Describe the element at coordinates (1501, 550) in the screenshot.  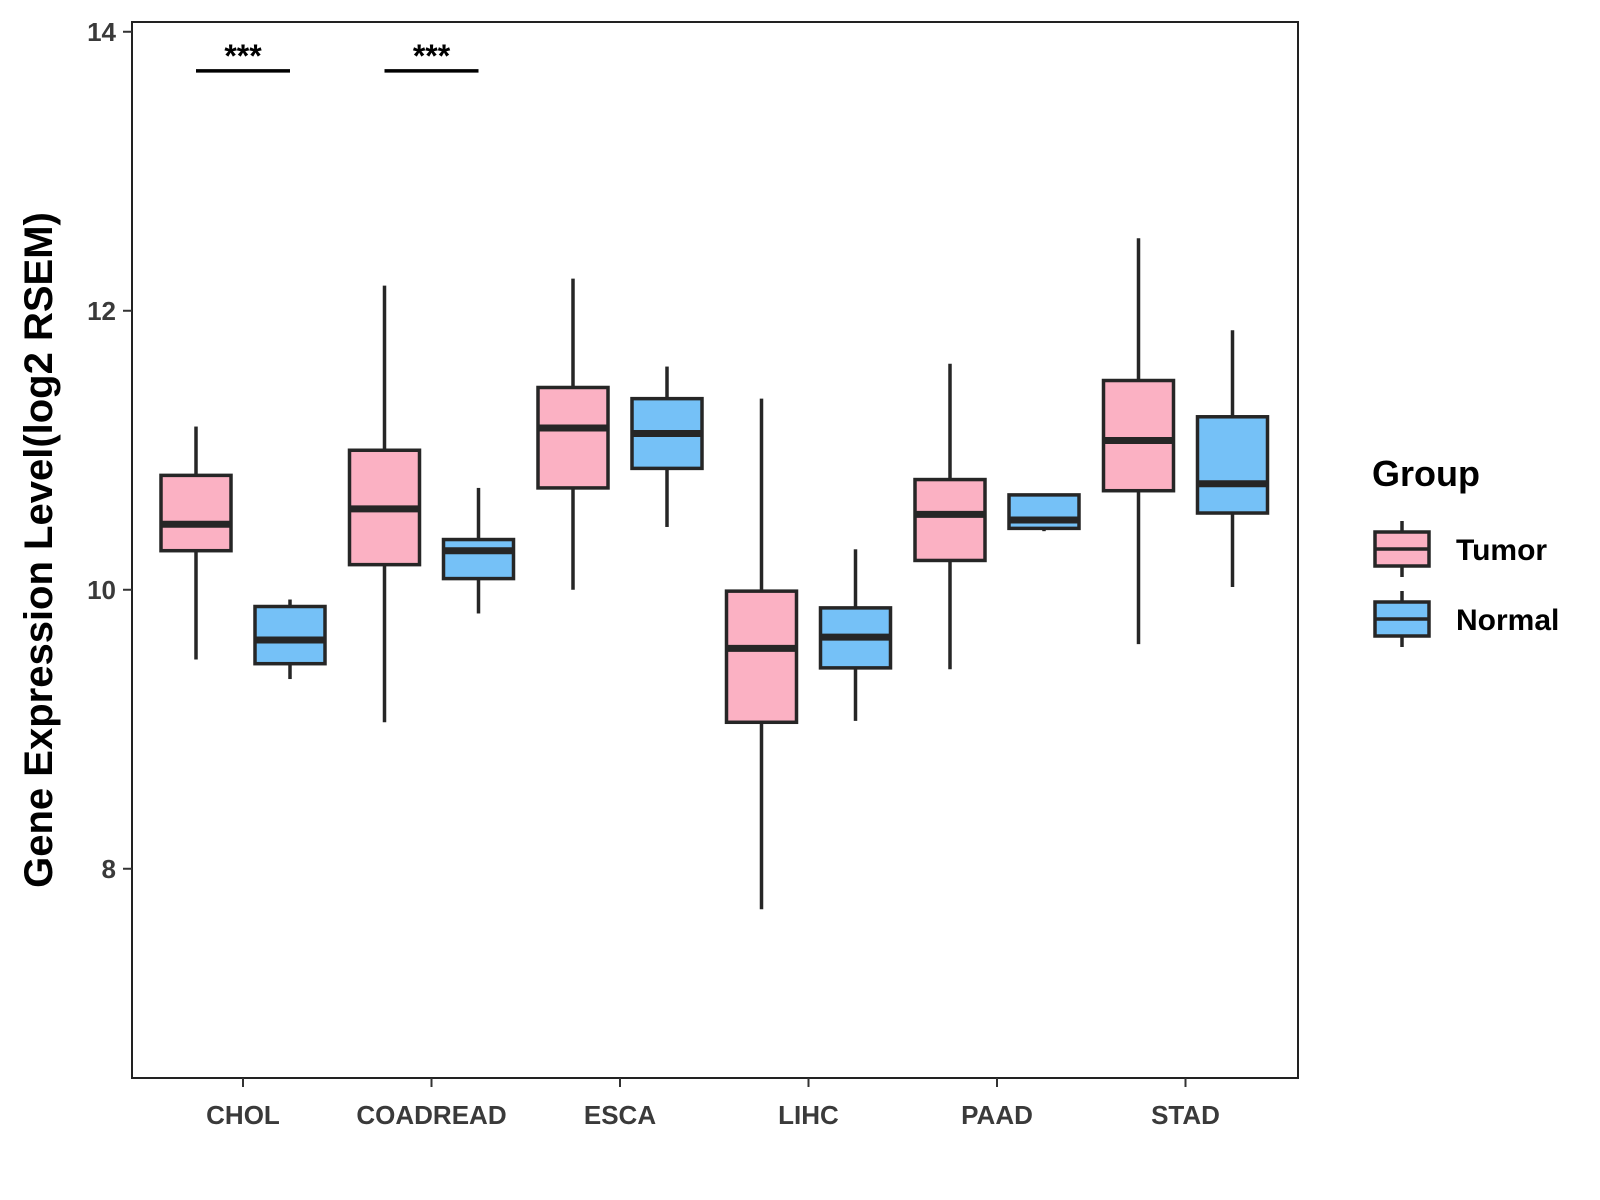
I see `legend-label: Tumor` at that location.